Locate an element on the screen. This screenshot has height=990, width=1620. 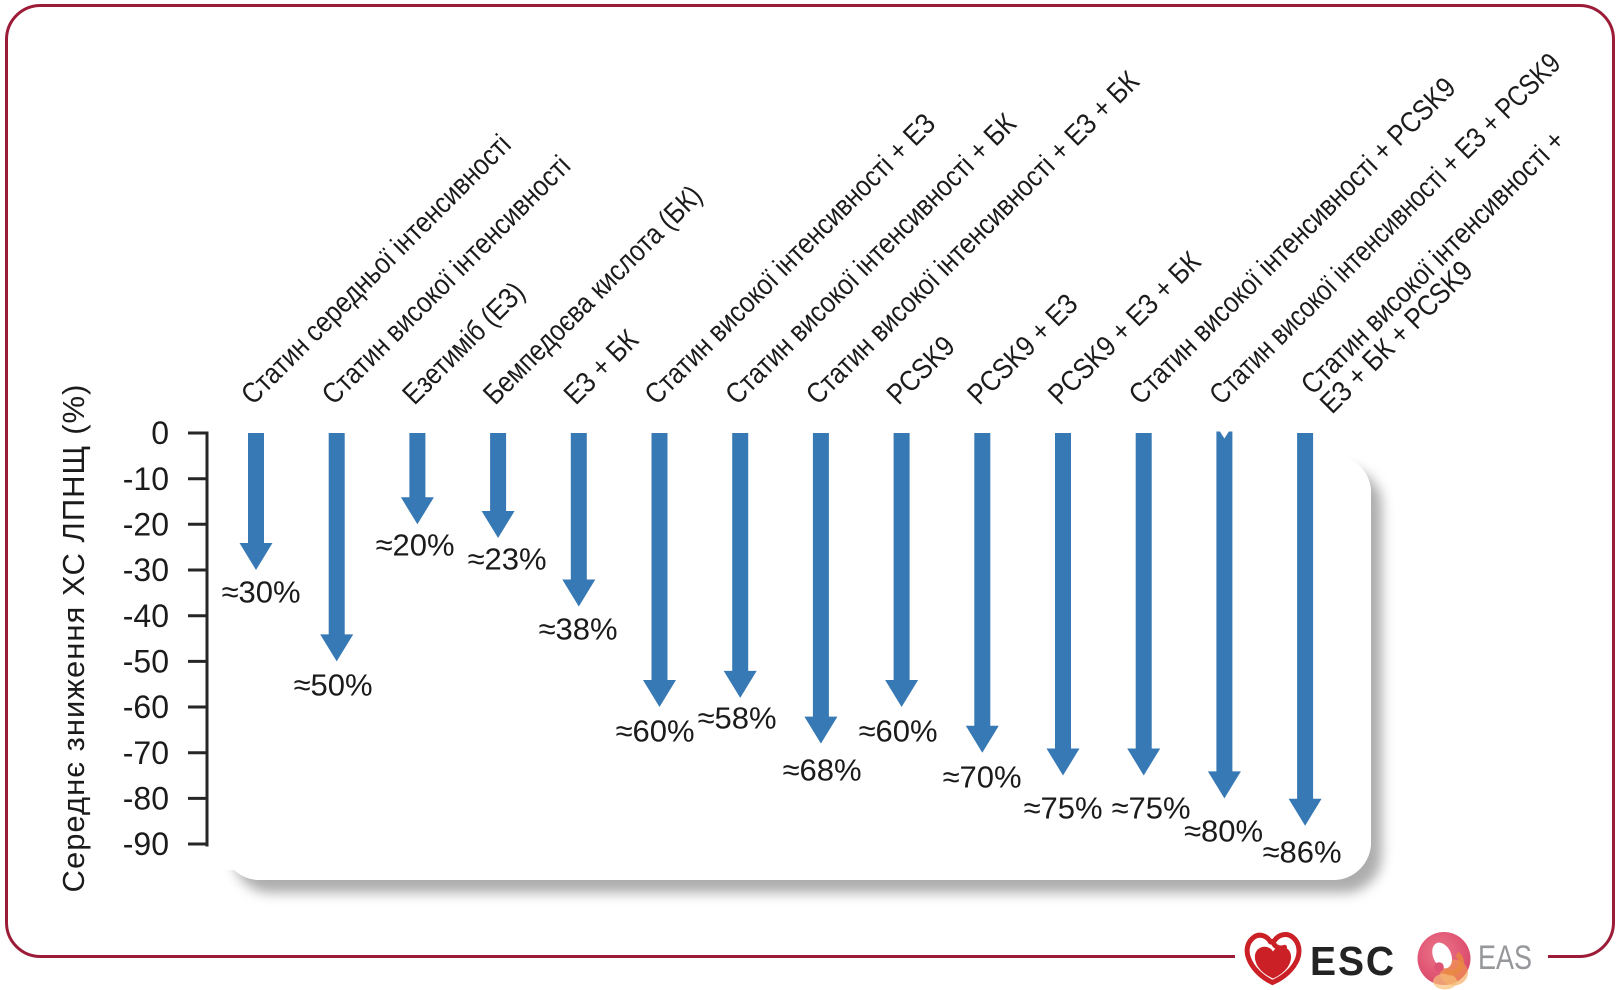
svg-text: -10 is located at coordinates (146, 479).